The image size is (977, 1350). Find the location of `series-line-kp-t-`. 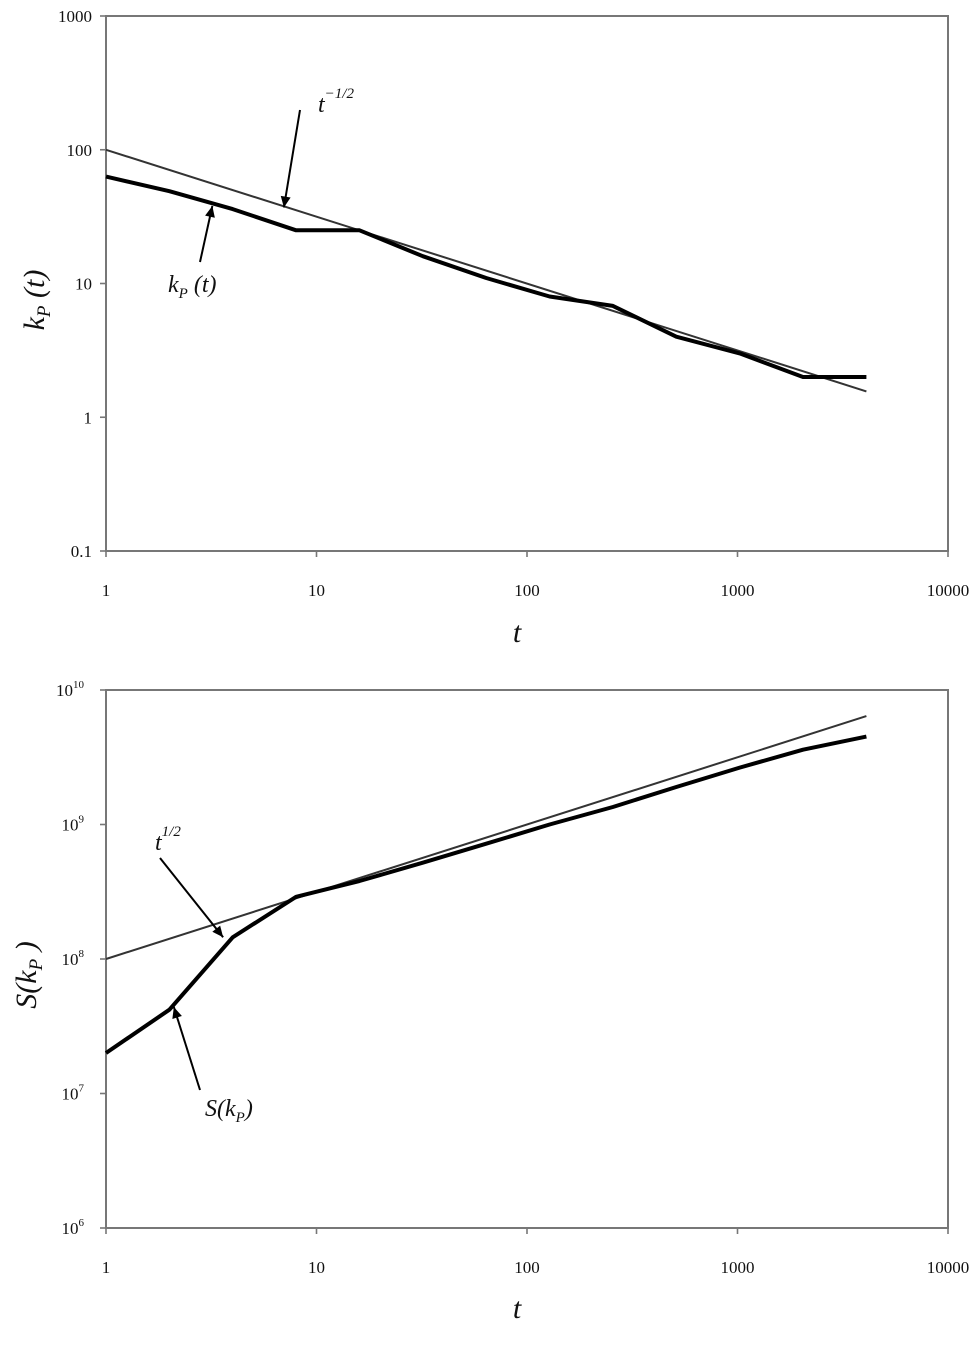

series-line-kp-t- is located at coordinates (486, 276).